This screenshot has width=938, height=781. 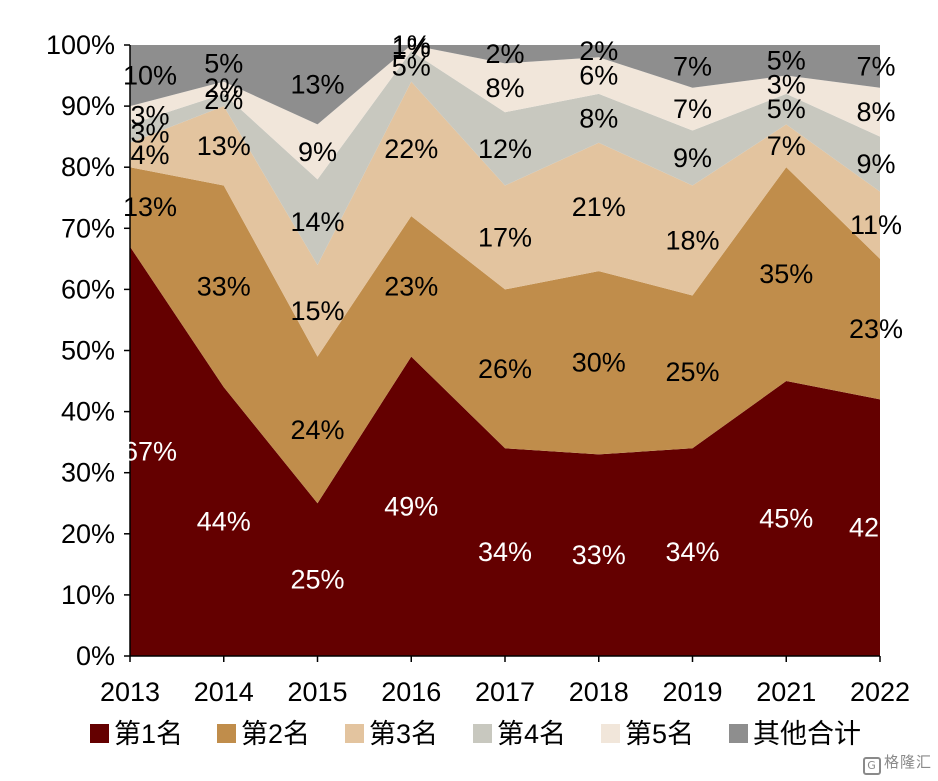 I want to click on data-label: 26%, so click(x=505, y=369).